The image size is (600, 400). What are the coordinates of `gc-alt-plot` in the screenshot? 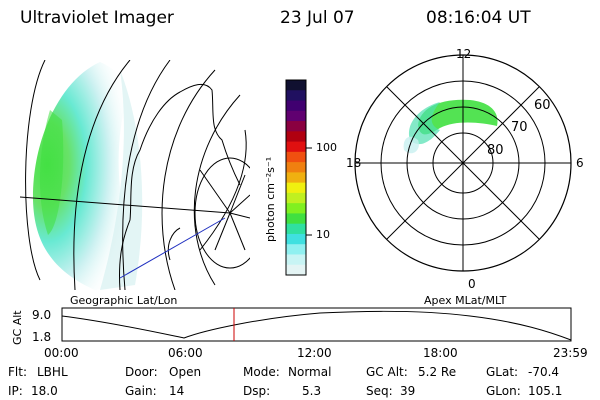 It's located at (316, 324).